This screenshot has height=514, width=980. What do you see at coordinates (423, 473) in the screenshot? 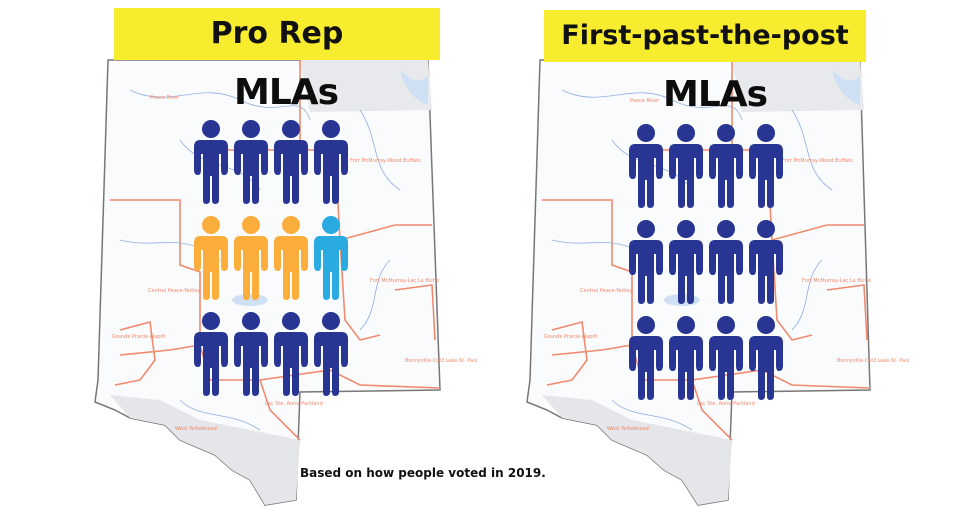
I see `footnote: Based on how people voted in 2019.` at bounding box center [423, 473].